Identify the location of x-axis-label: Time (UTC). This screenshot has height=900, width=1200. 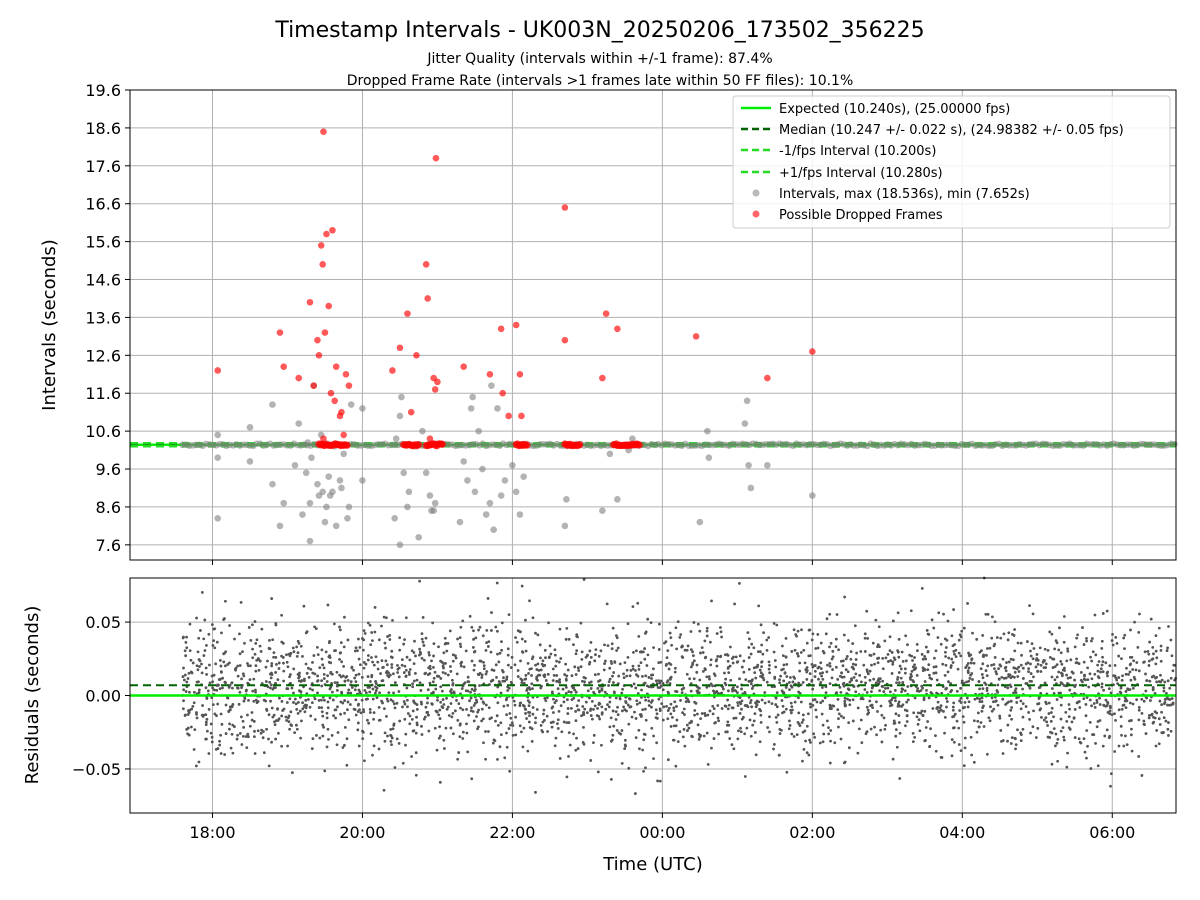
(652, 864).